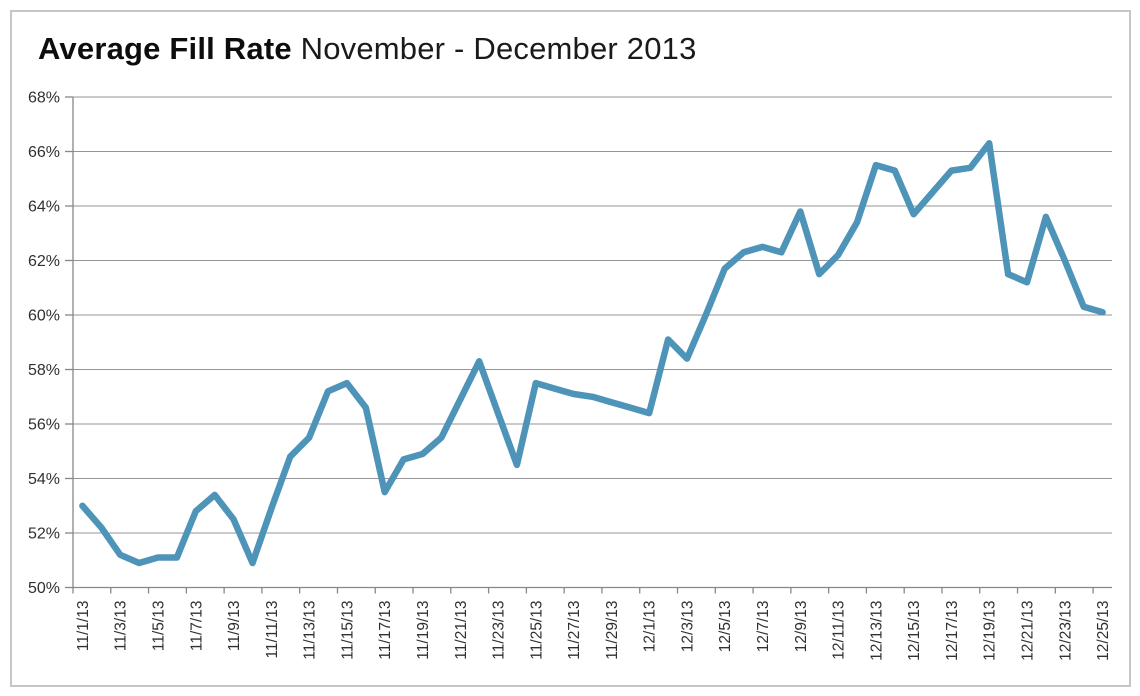 This screenshot has width=1140, height=696. Describe the element at coordinates (876, 631) in the screenshot. I see `x-axis-label: 12/13/13` at that location.